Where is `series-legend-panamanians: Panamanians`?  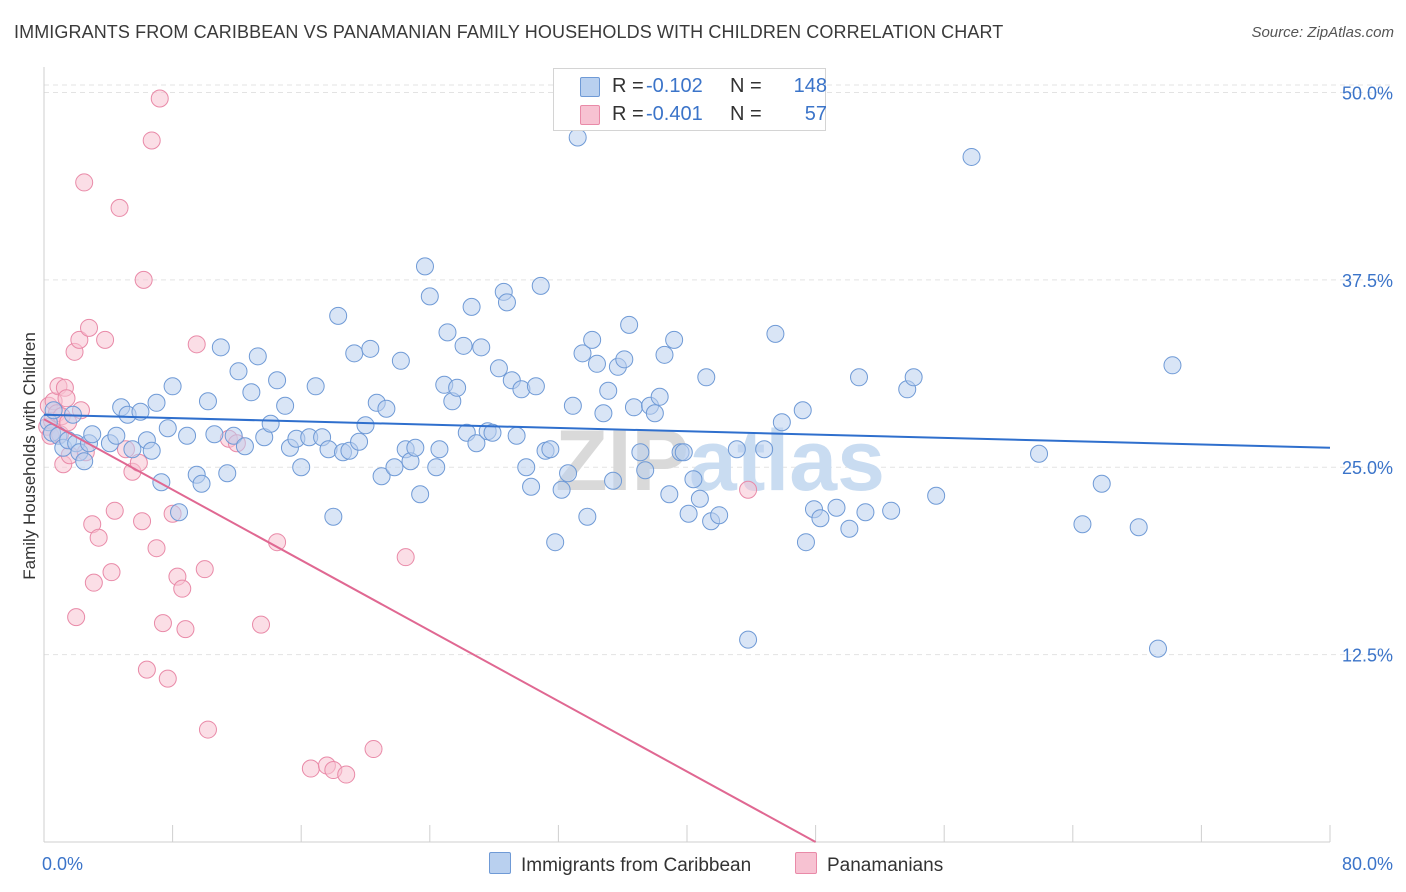
series-legend-panamanians: Panamanians is located at coordinates (869, 864).